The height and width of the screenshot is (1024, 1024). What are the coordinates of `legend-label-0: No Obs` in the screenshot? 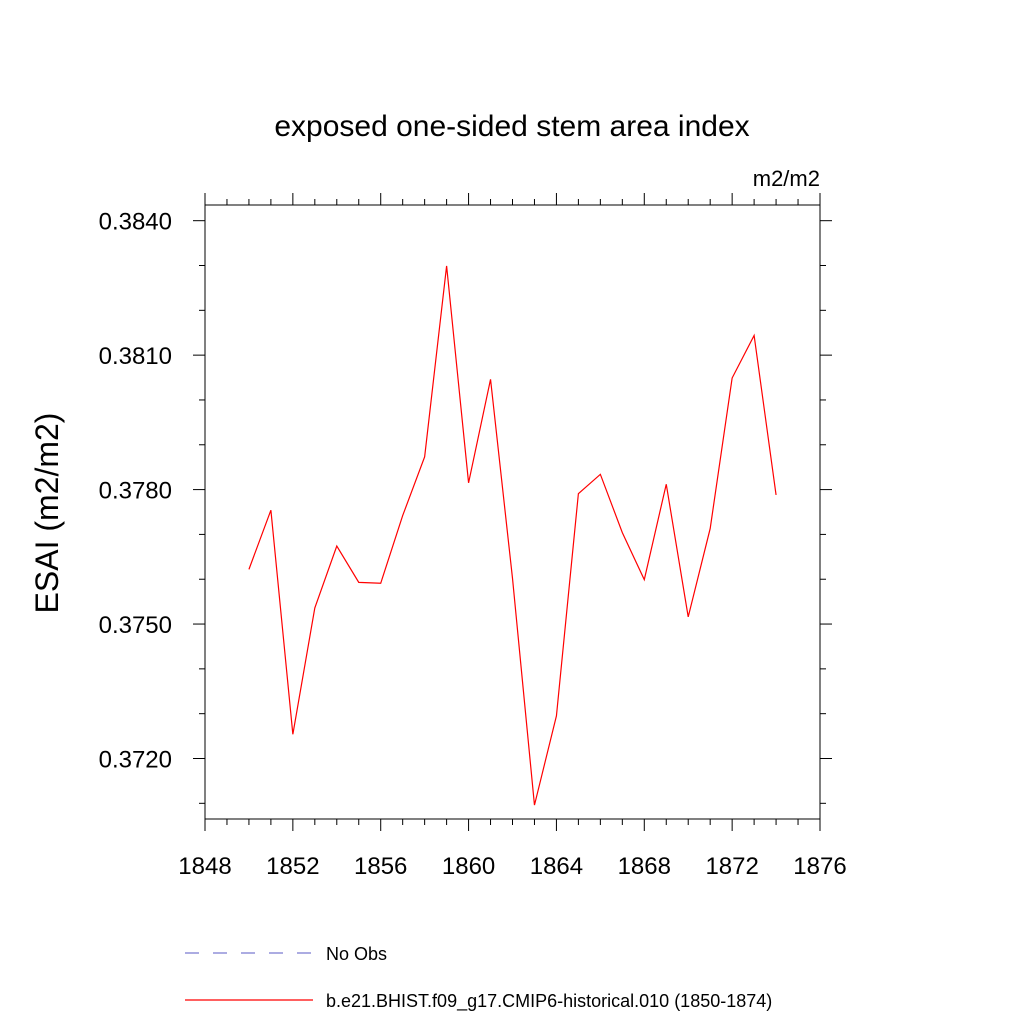 It's located at (356, 954).